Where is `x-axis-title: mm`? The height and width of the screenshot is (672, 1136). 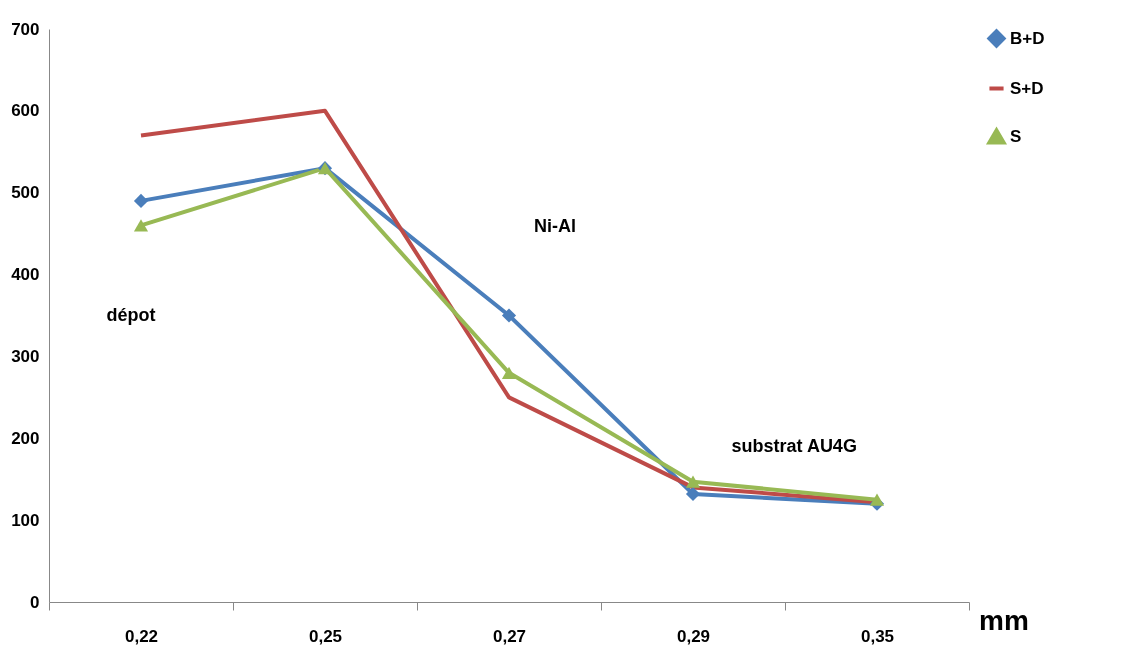
x-axis-title: mm is located at coordinates (1004, 620).